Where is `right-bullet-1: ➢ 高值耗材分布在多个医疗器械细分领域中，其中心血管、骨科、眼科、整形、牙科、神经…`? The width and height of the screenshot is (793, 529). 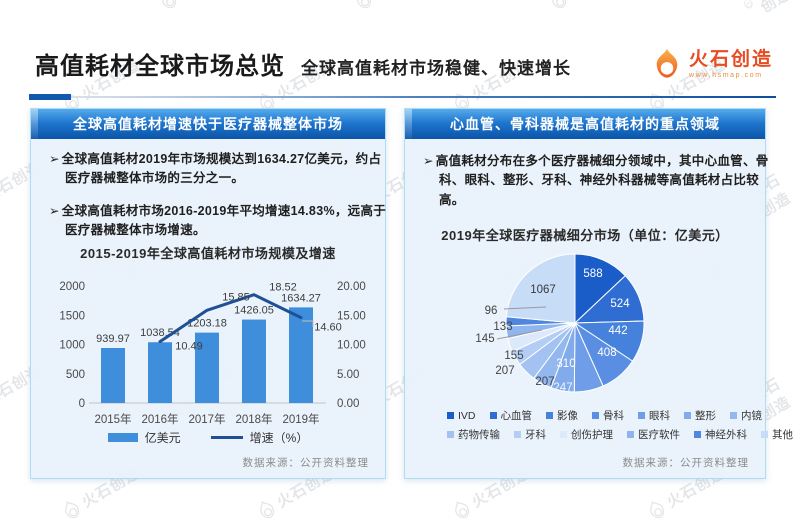
right-bullet-1: ➢ 高值耗材分布在多个医疗器械细分领域中，其中心血管、骨科、眼科、整形、牙科、神经… is located at coordinates (596, 181).